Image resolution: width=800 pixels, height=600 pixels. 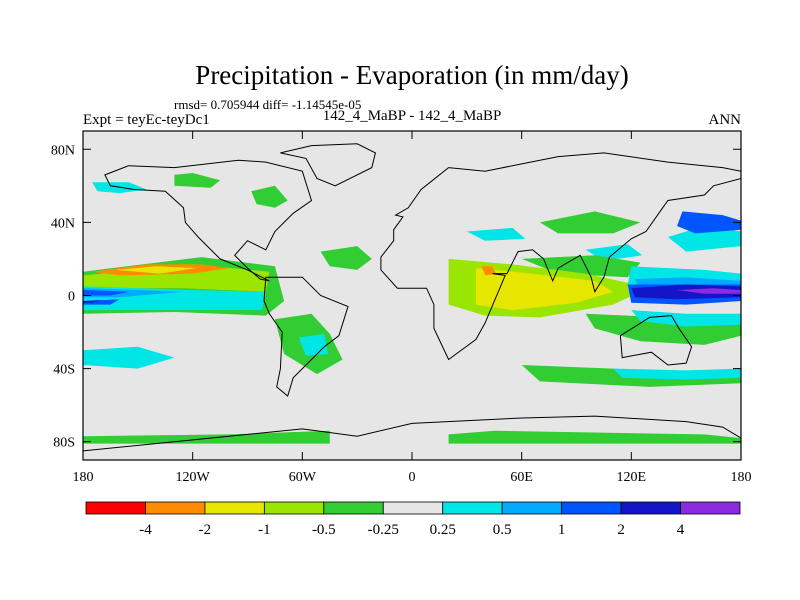 I want to click on x-tick-label: 0, so click(x=412, y=477).